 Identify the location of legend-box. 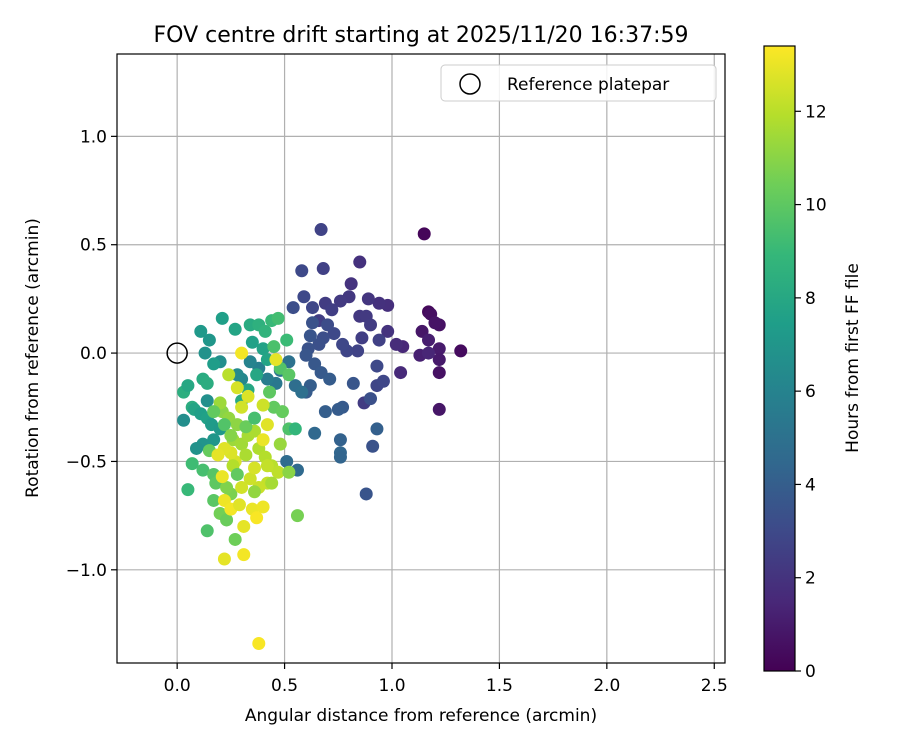
(578, 83).